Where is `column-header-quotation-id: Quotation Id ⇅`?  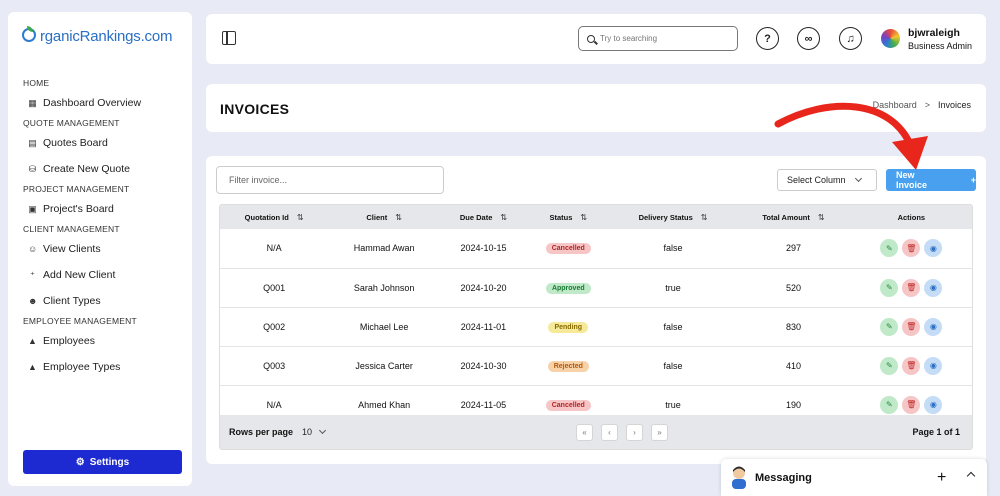
column-header-quotation-id: Quotation Id ⇅ is located at coordinates (274, 217).